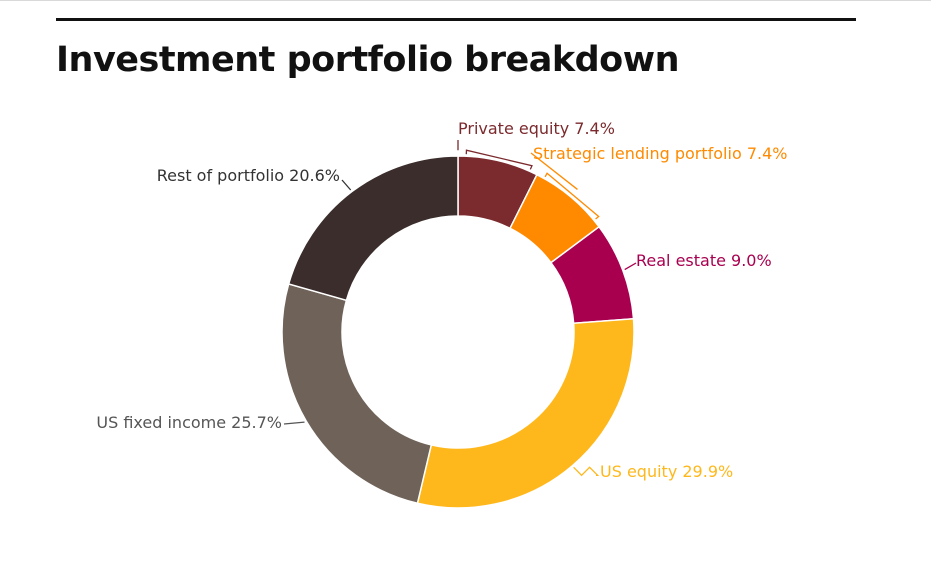 This screenshot has height=566, width=931. I want to click on leader-line-rest-of-portfolio, so click(346, 185).